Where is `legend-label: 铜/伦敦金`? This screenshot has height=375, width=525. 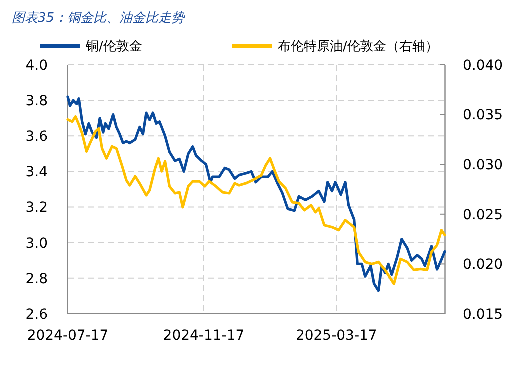 legend-label: 铜/伦敦金 is located at coordinates (113, 47).